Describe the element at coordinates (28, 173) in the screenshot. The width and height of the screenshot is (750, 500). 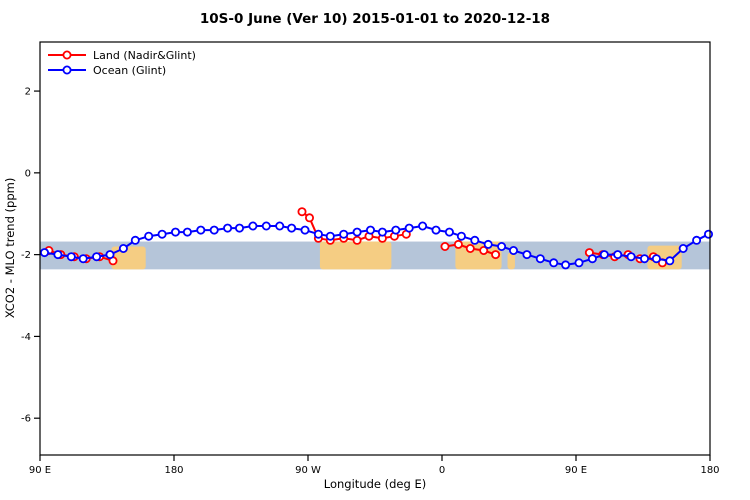
I see `y-tick-label: 0` at that location.